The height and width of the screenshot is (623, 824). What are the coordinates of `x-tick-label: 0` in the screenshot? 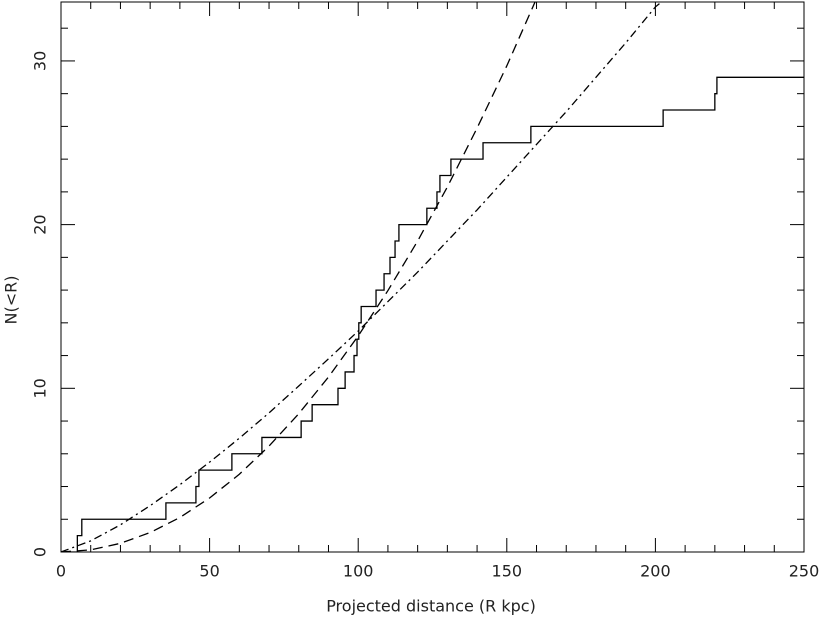 It's located at (61, 571).